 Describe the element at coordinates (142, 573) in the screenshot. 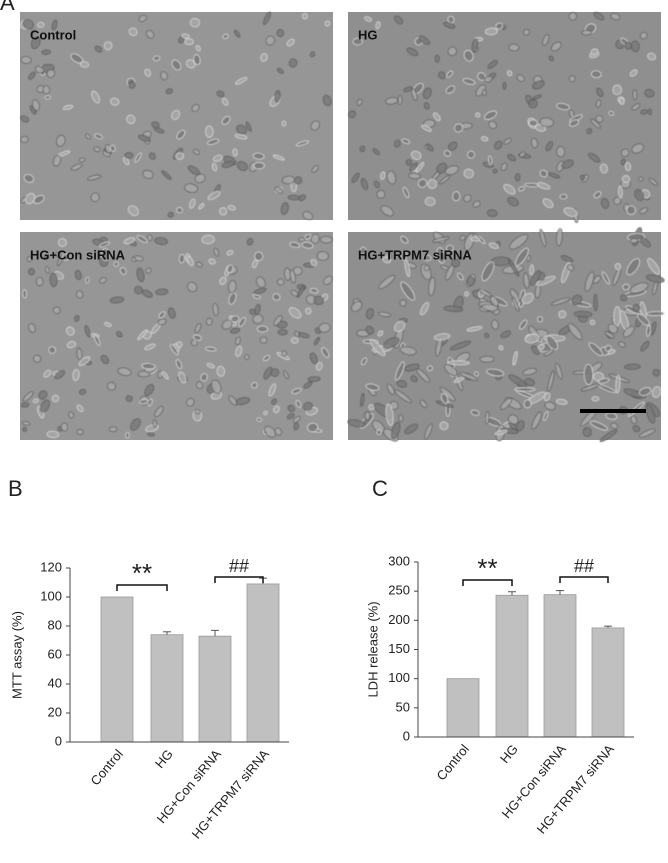

I see `significance-label: **` at that location.